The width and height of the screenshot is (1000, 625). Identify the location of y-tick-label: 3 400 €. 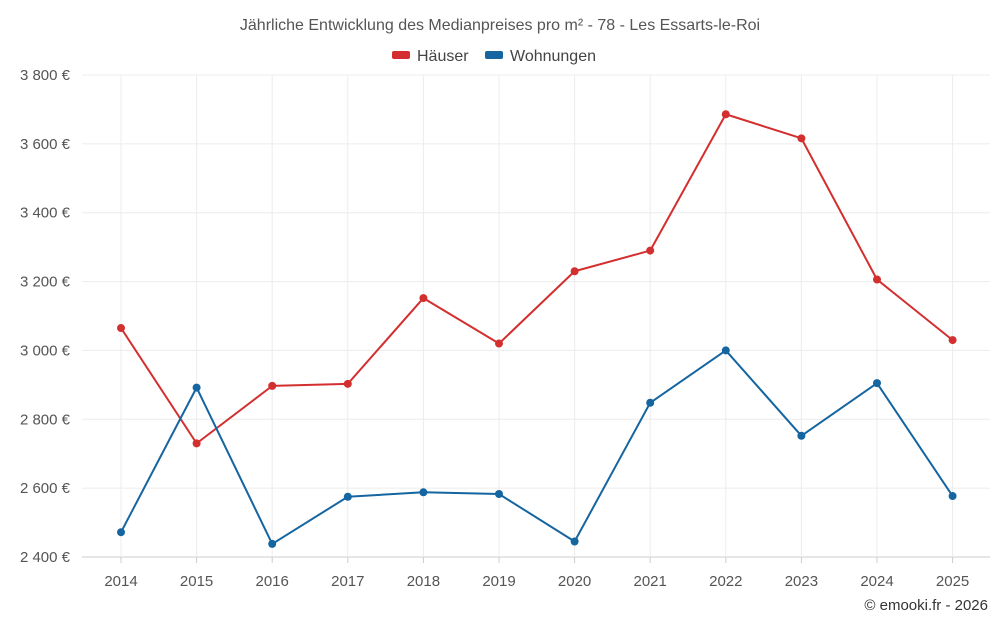
(45, 213).